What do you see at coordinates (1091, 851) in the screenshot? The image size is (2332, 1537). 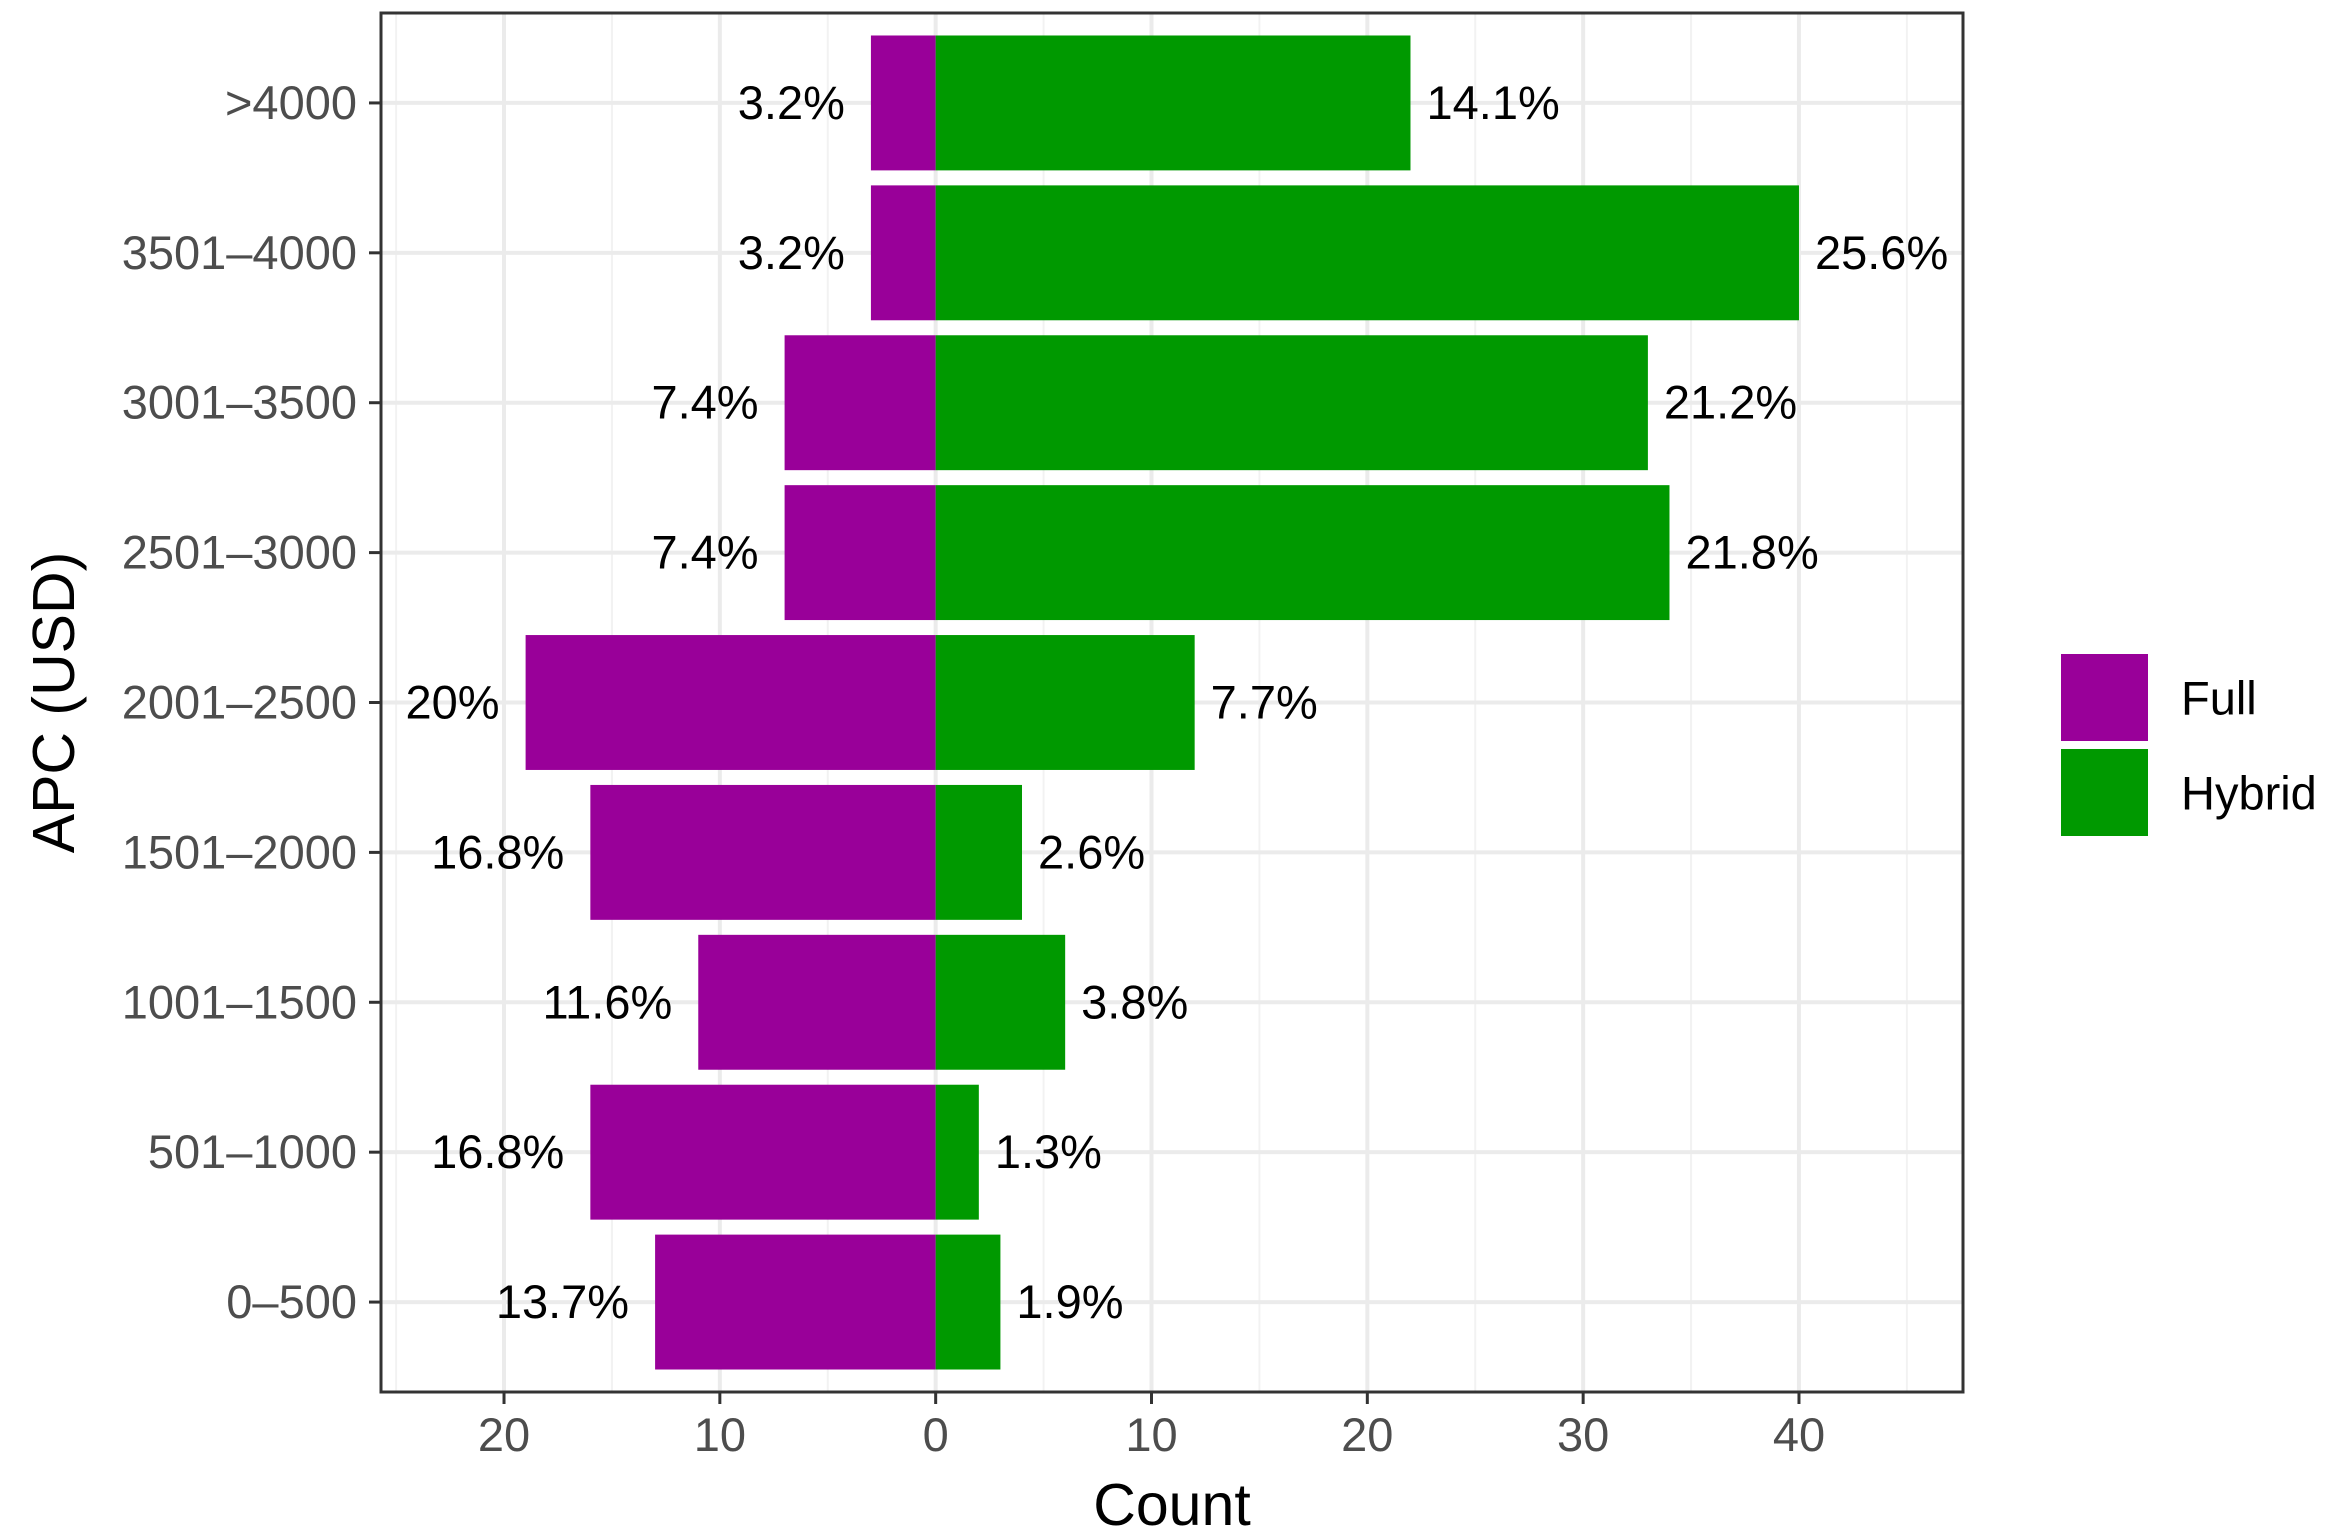 I see `hybrid-data-label: 2.6%` at bounding box center [1091, 851].